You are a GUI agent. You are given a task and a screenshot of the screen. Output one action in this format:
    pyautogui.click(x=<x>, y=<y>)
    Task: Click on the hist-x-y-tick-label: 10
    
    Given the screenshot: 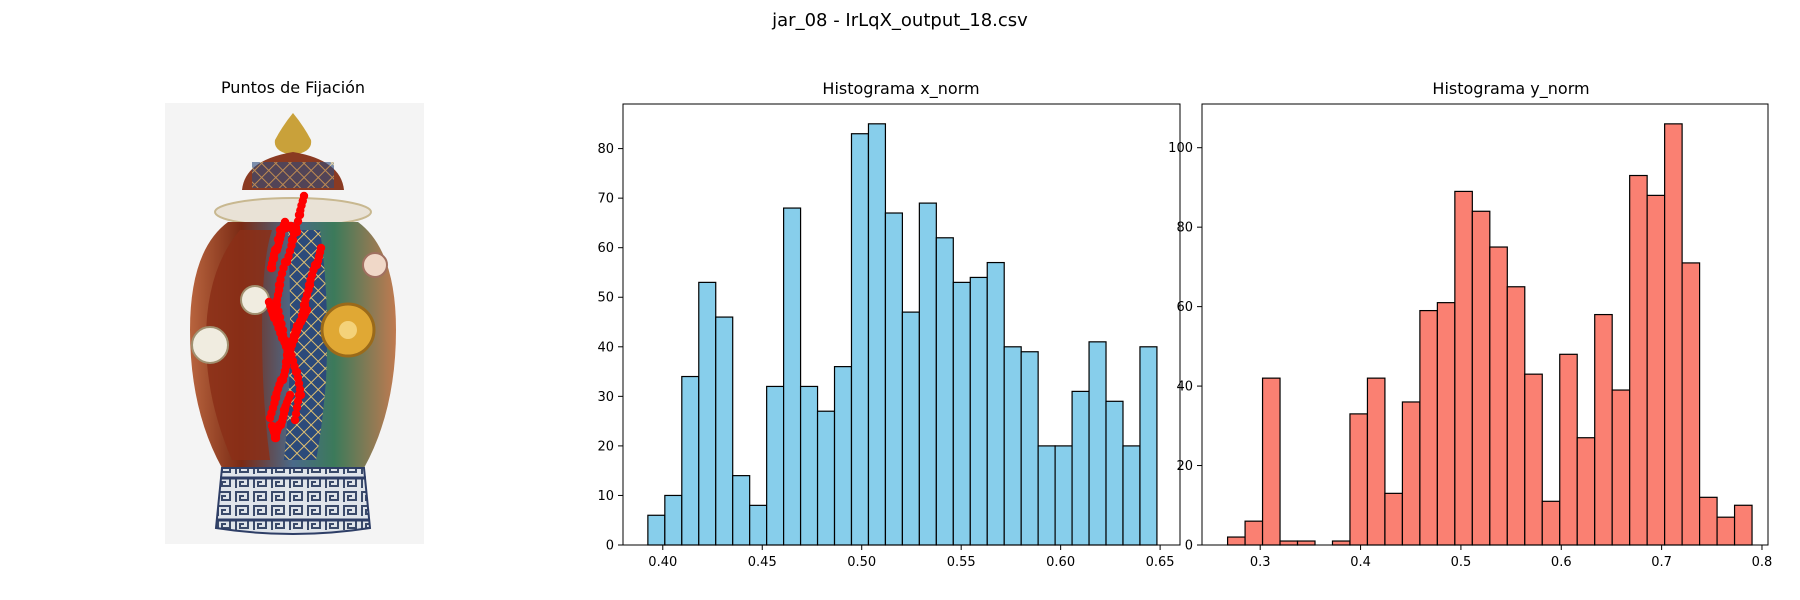 What is the action you would take?
    pyautogui.click(x=605, y=496)
    